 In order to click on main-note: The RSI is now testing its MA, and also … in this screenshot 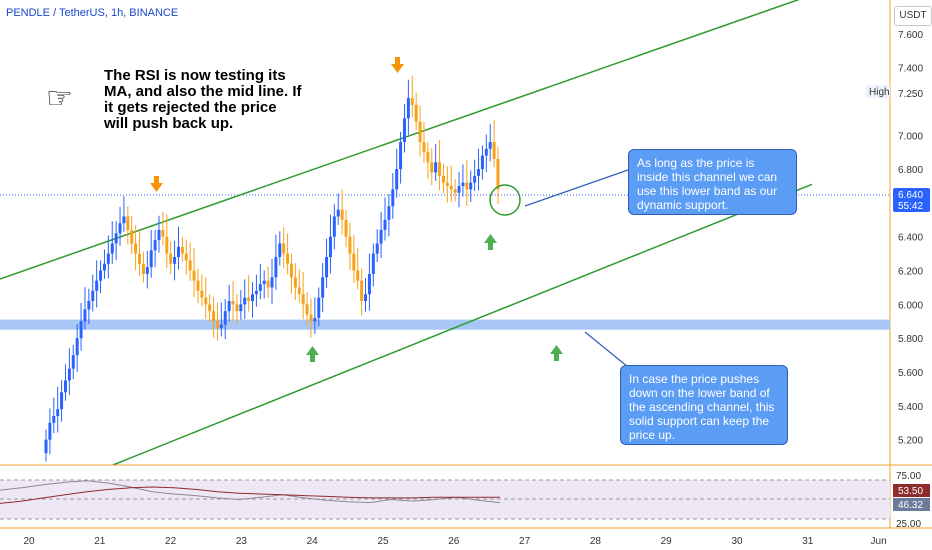, I will do `click(203, 99)`.